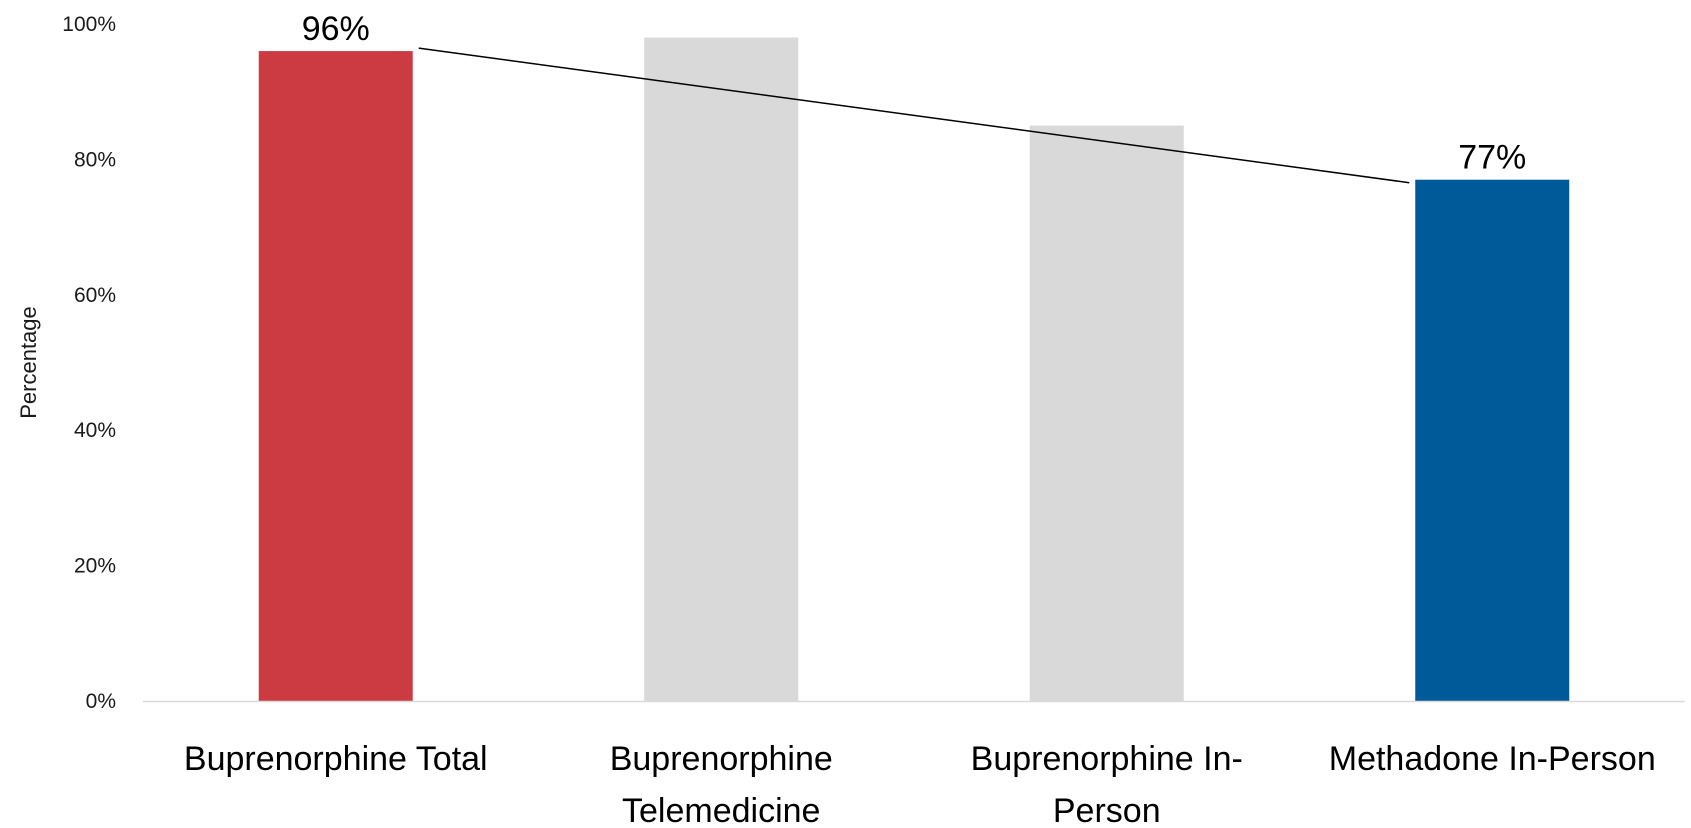 This screenshot has height=828, width=1691. What do you see at coordinates (95, 430) in the screenshot?
I see `y-tick-label: 40%` at bounding box center [95, 430].